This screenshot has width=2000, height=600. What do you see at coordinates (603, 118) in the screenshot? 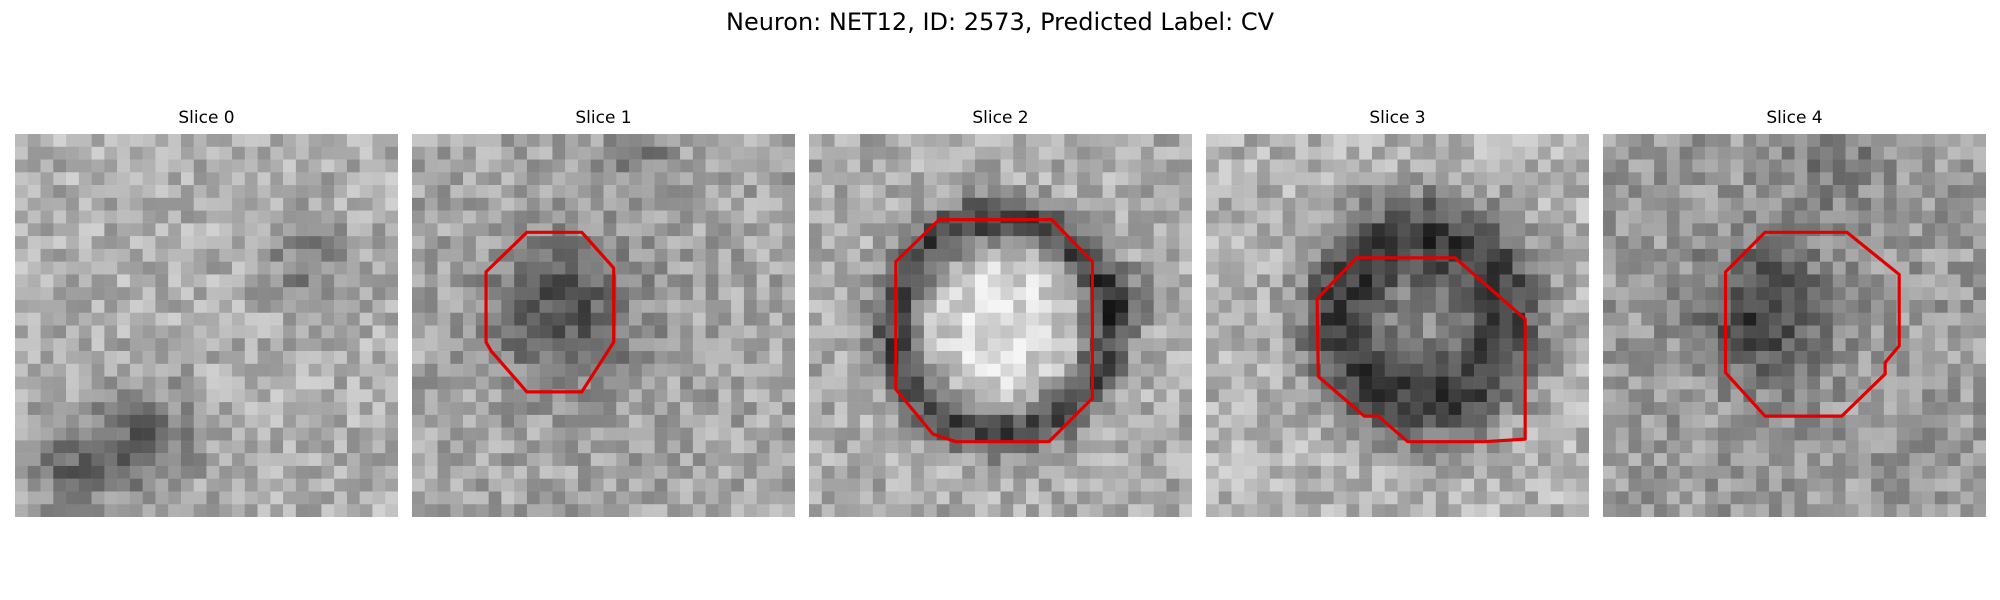
I see `slice-title-1: Slice 1` at bounding box center [603, 118].